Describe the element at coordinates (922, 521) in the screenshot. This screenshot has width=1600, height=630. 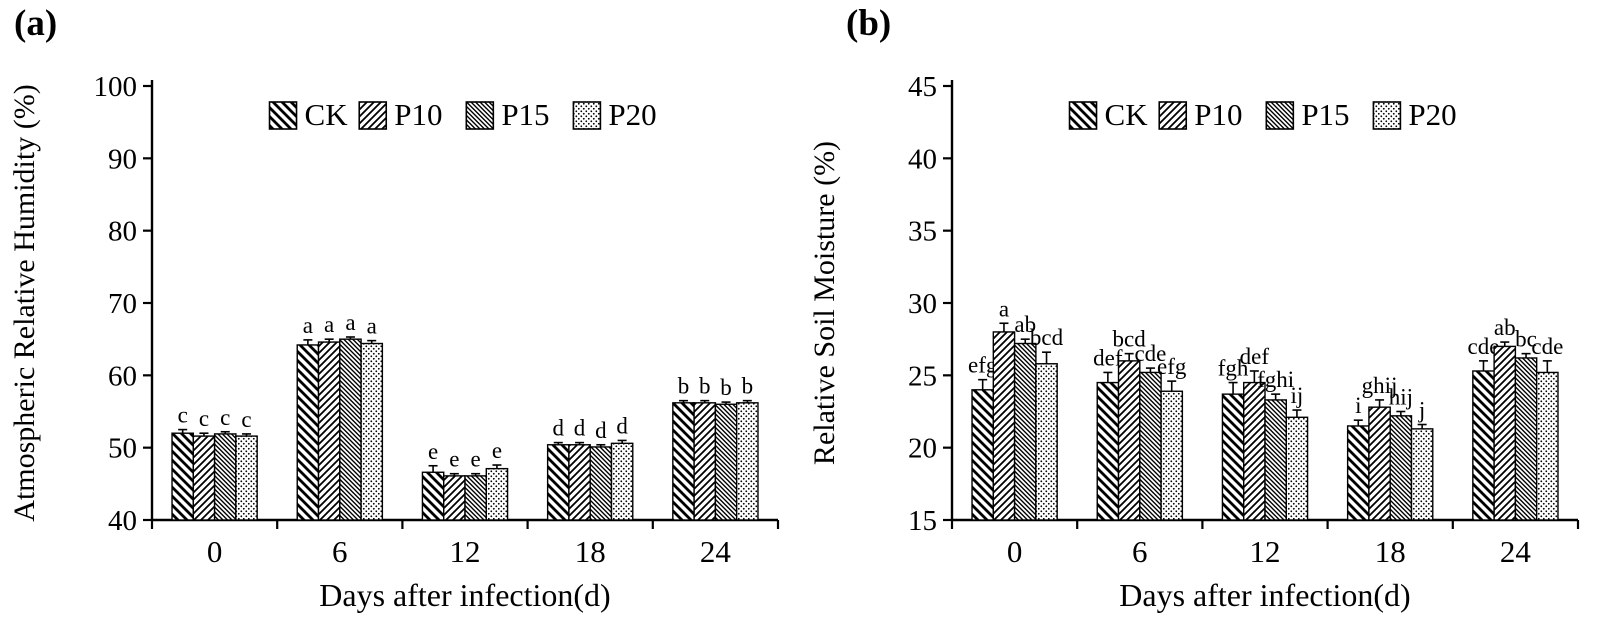
I see `y-tick-label: 15` at that location.